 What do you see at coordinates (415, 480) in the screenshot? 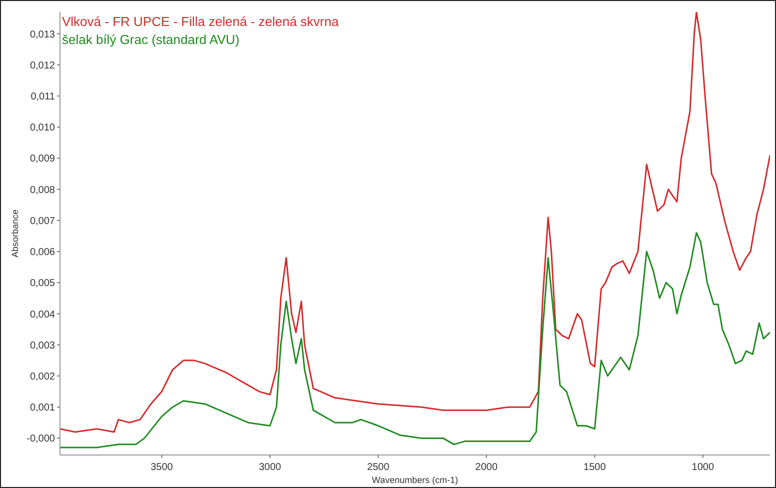
I see `x-axis-title: Wavenumbers (cm-1)` at bounding box center [415, 480].